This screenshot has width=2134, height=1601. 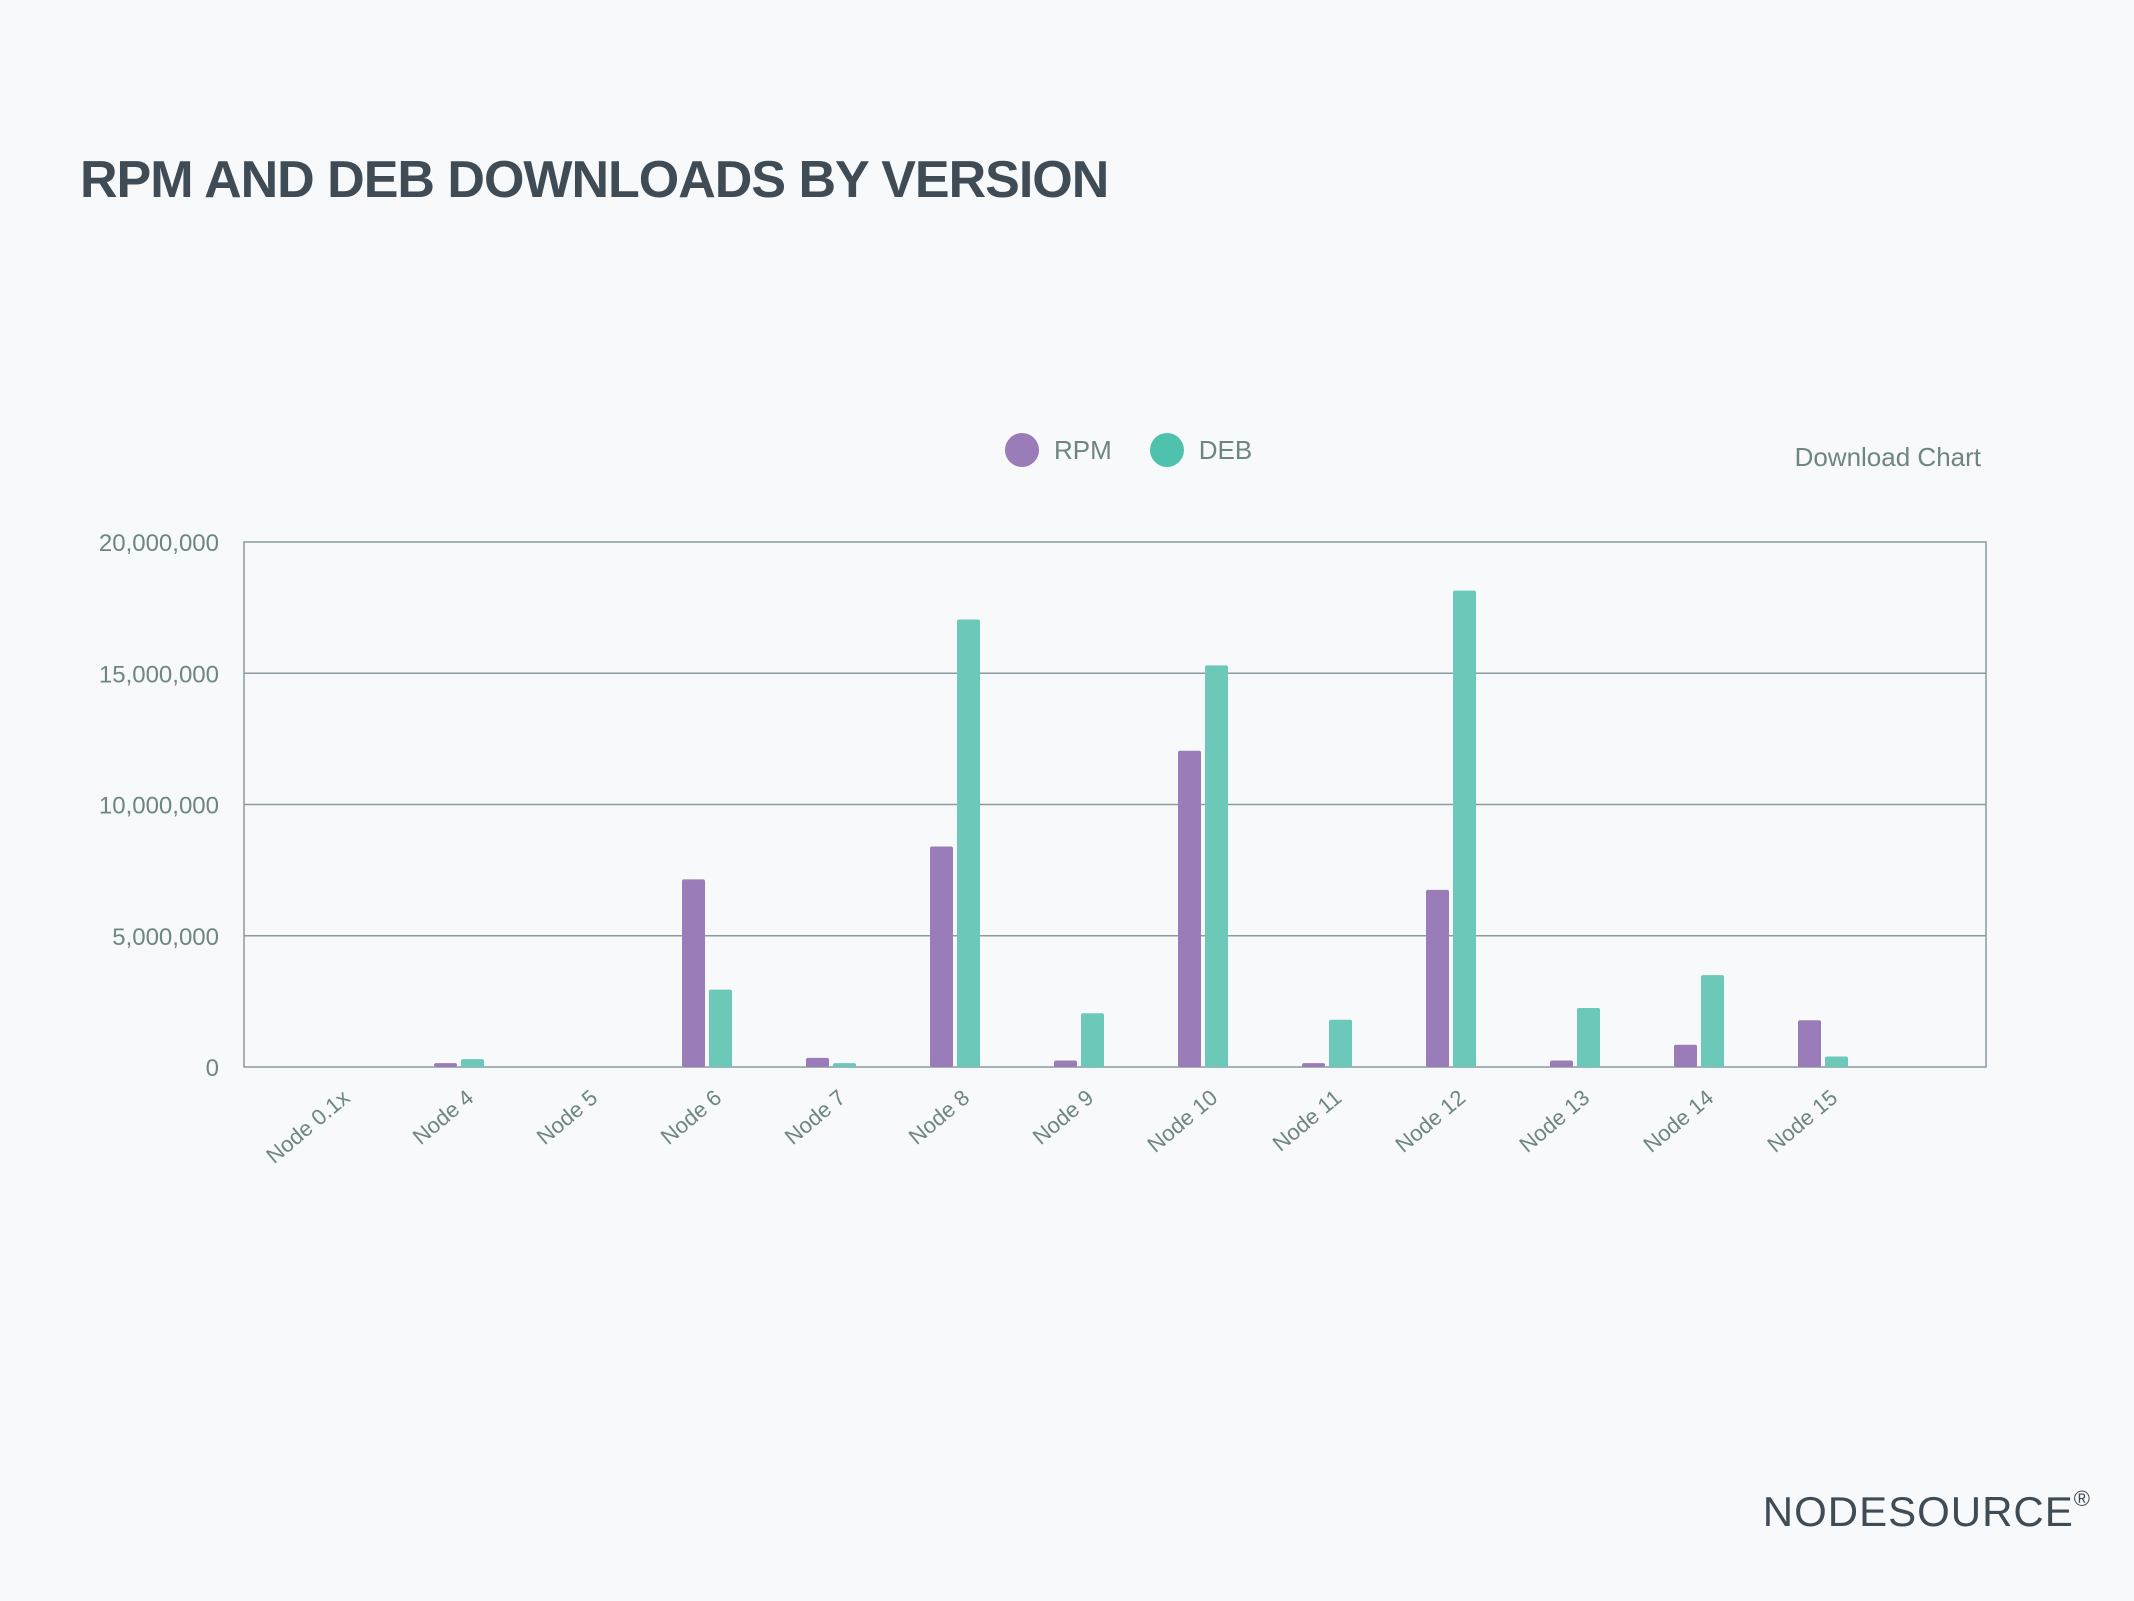 What do you see at coordinates (1307, 1121) in the screenshot?
I see `x-tick-label: Node 11` at bounding box center [1307, 1121].